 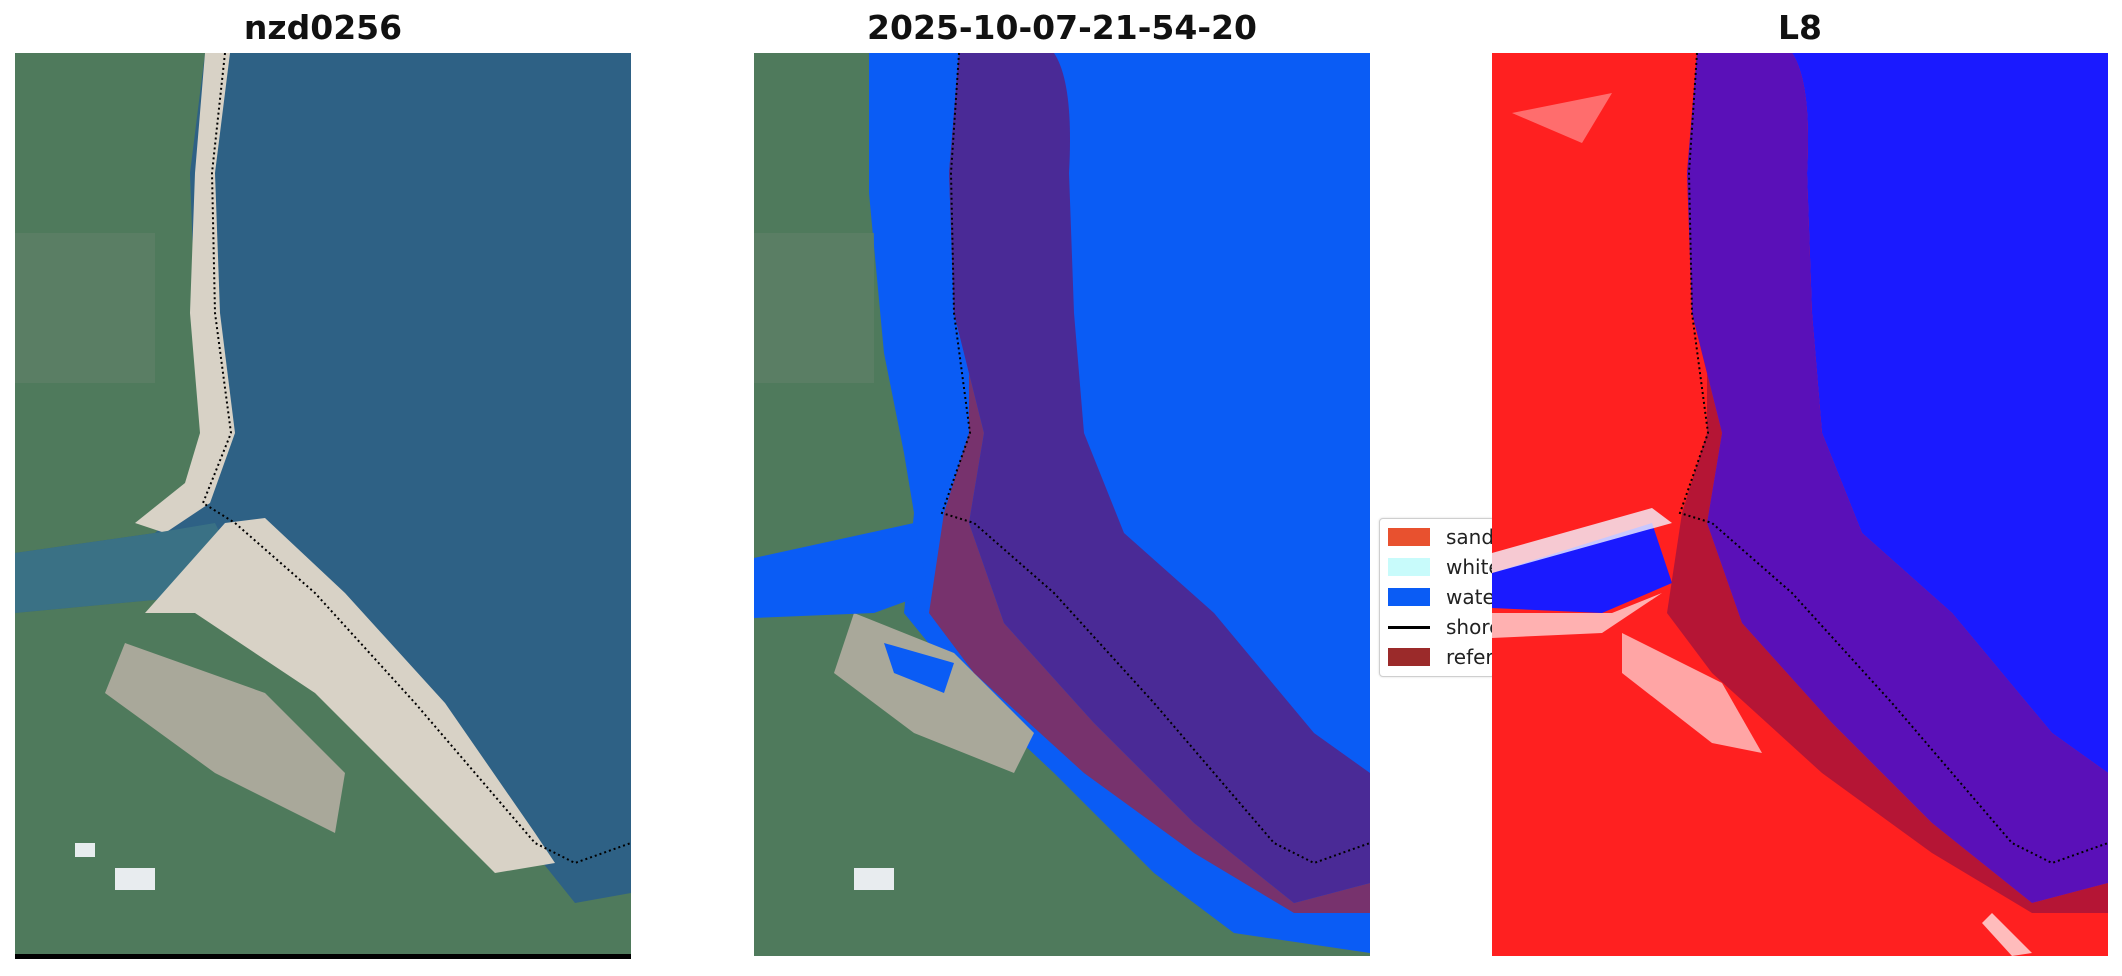 I want to click on legend-item-water: water, so click(x=1441, y=597).